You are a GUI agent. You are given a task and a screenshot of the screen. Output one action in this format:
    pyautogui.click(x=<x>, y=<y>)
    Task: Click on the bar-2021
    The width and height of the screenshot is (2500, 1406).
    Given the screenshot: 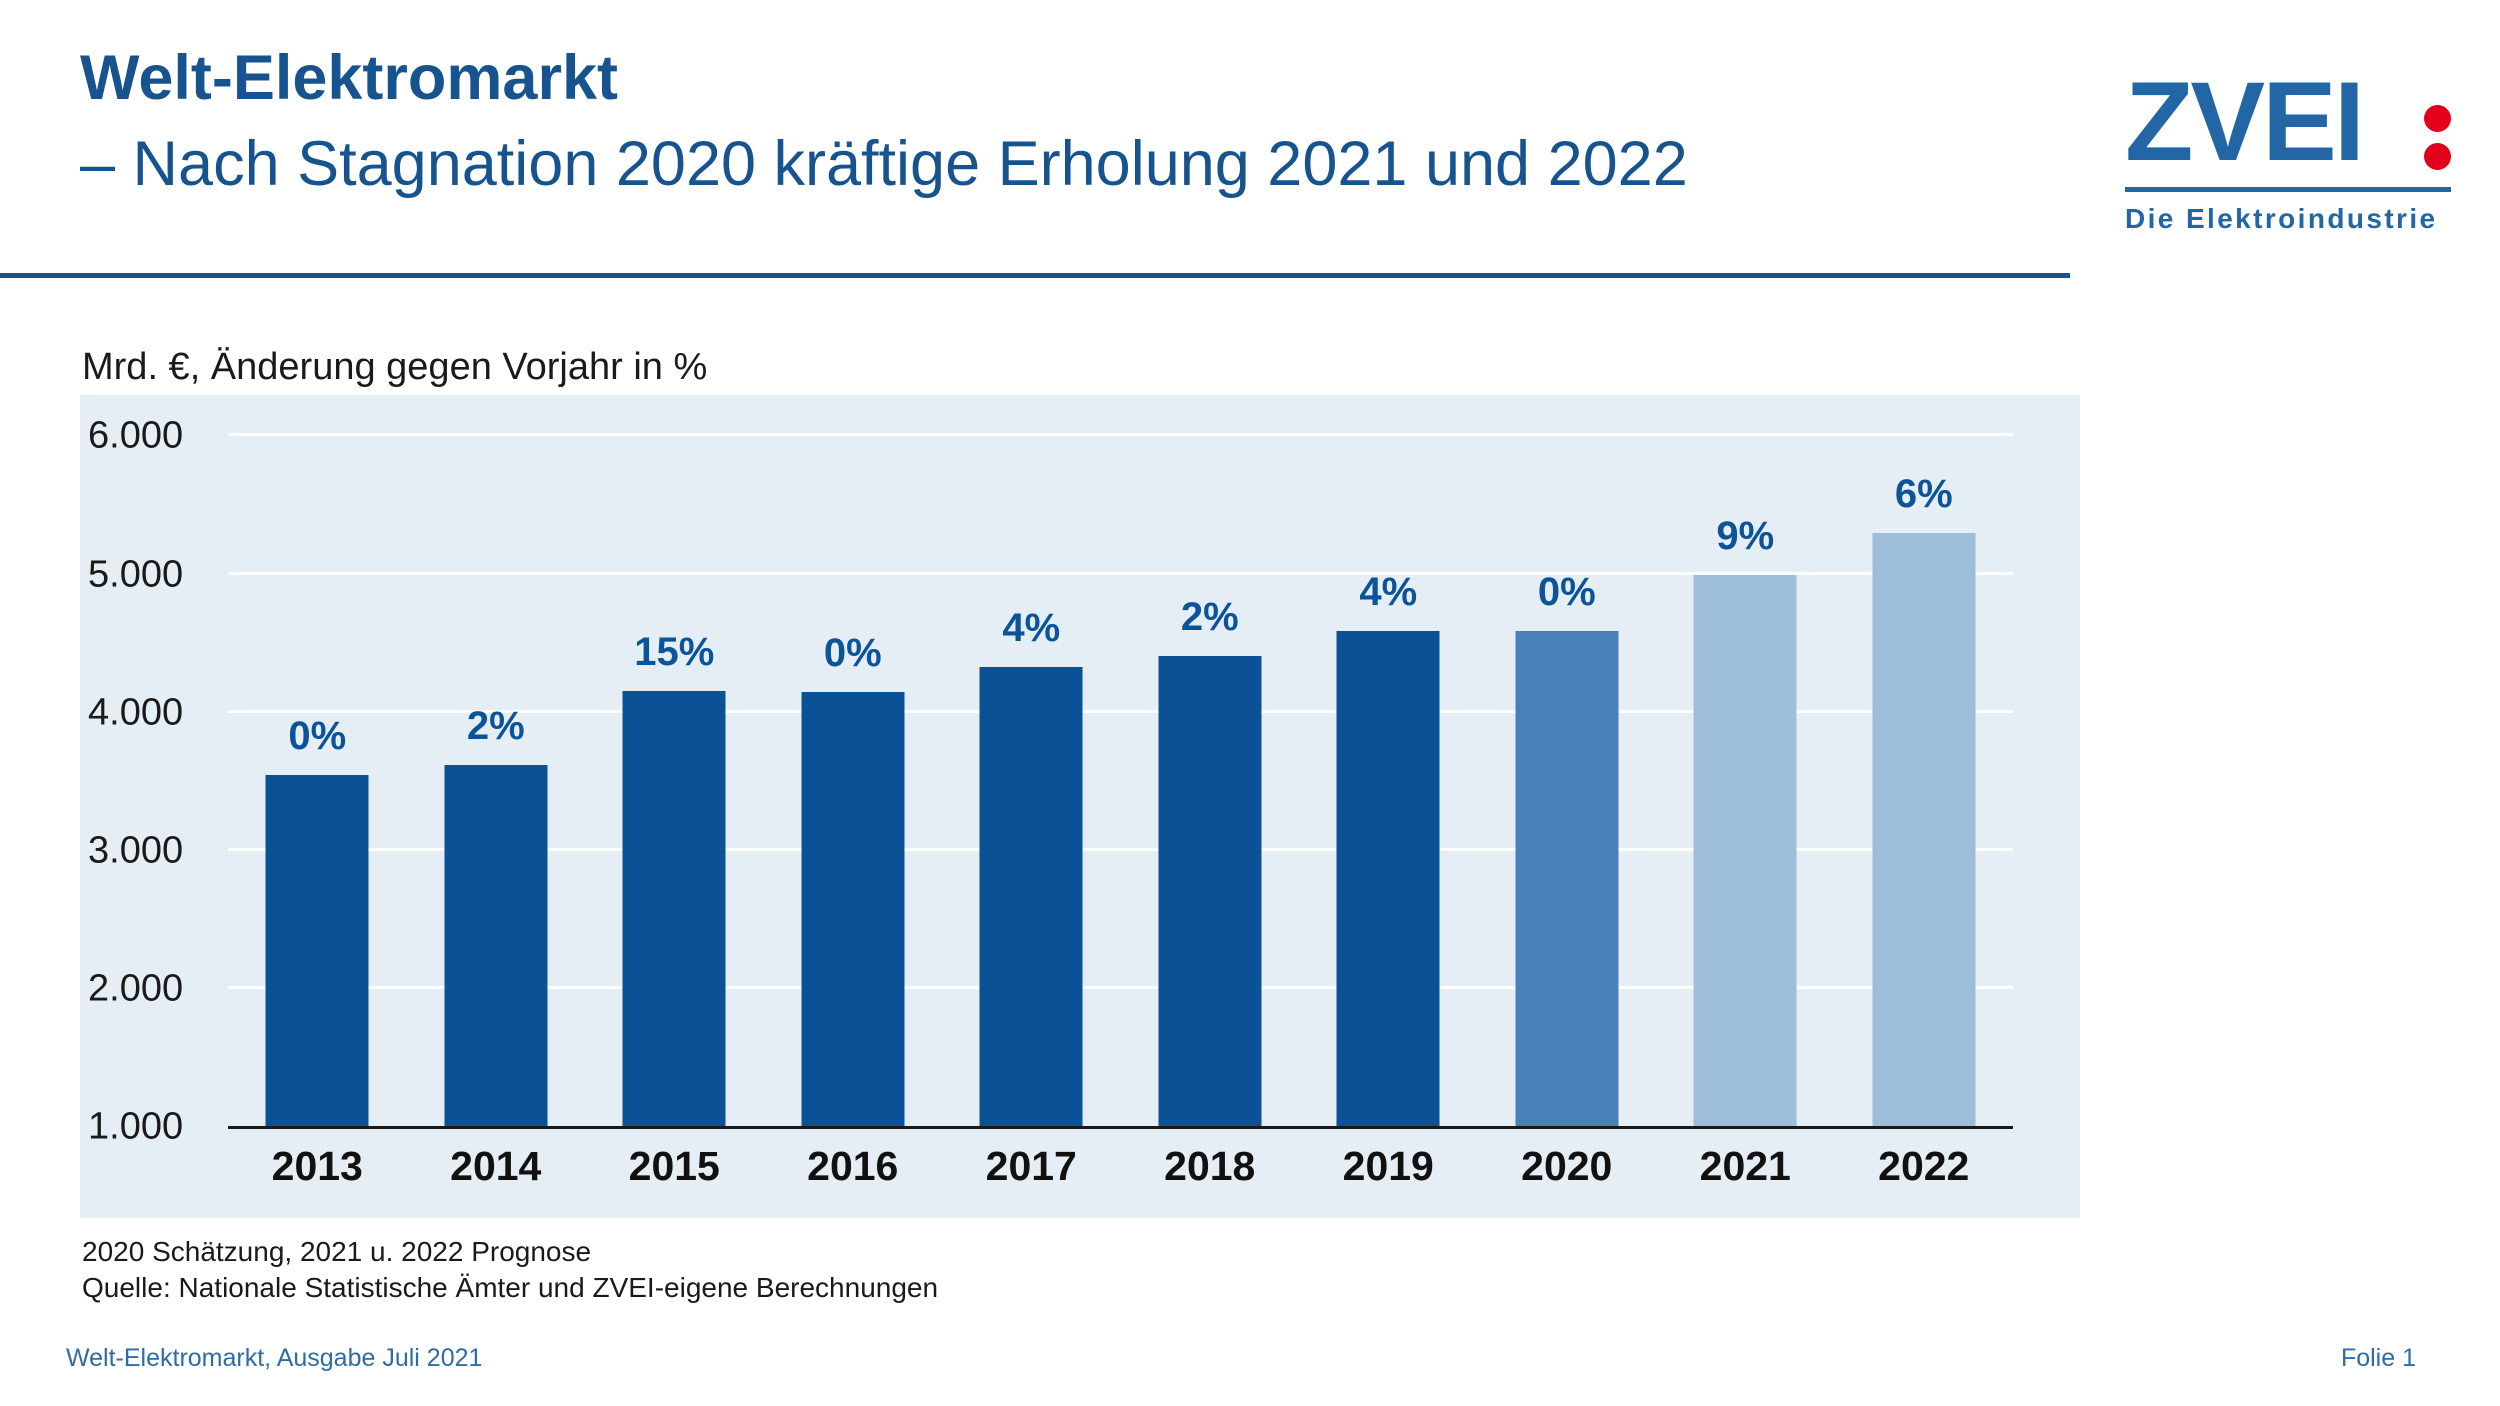 What is the action you would take?
    pyautogui.click(x=1745, y=850)
    